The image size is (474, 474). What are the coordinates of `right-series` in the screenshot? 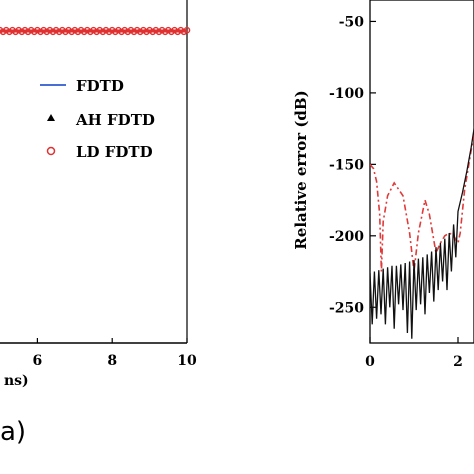 It's located at (422, 231).